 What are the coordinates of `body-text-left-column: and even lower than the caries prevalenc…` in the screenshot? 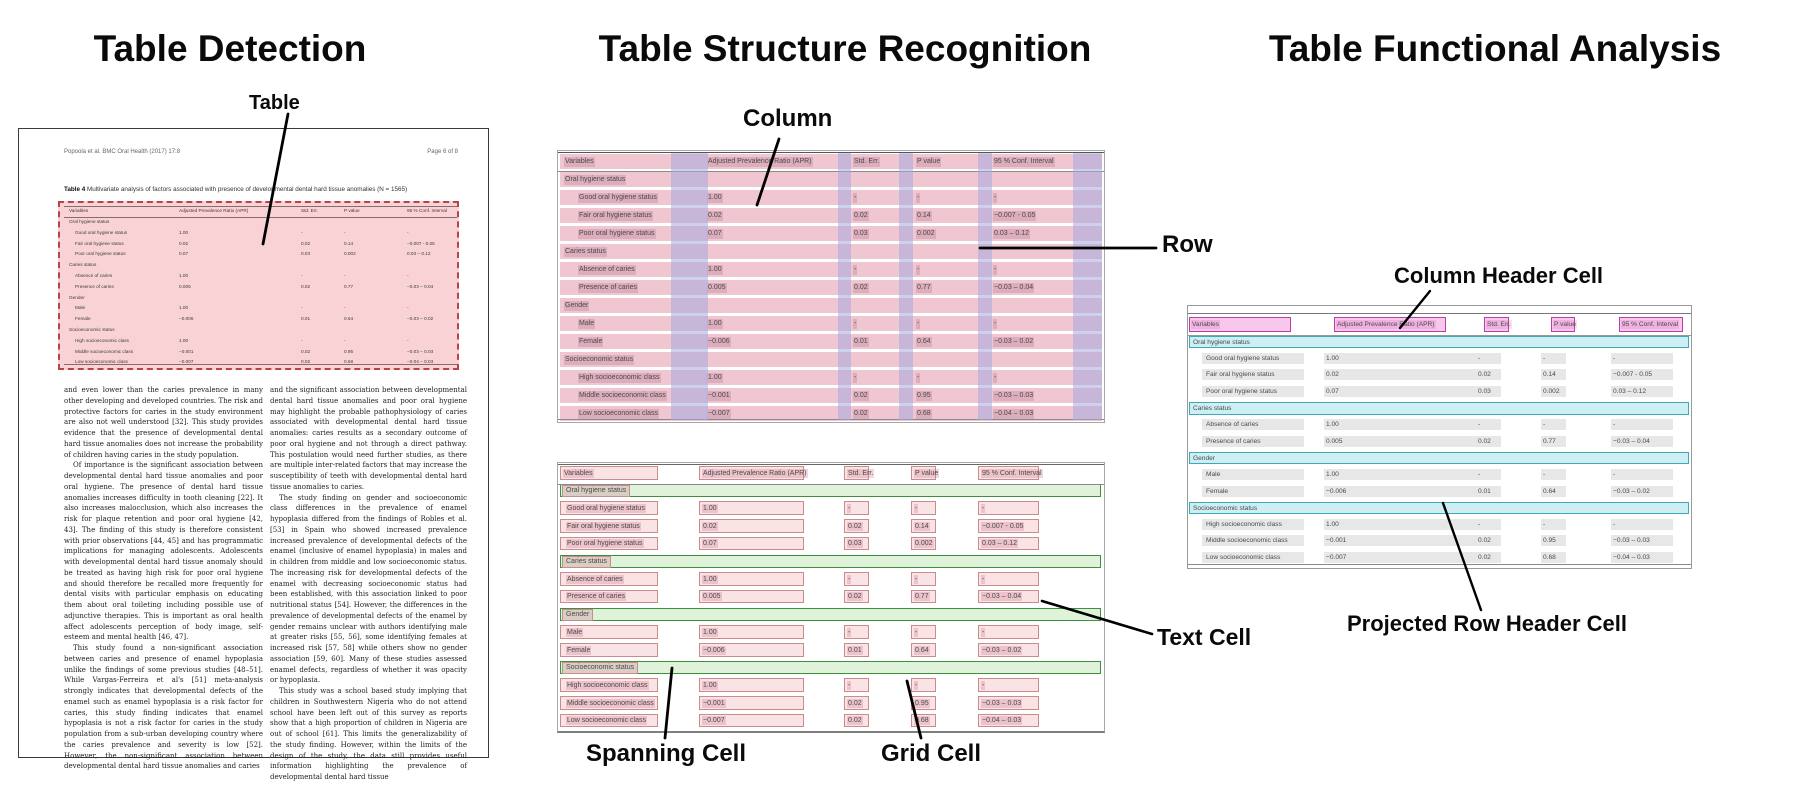 It's located at (163, 578).